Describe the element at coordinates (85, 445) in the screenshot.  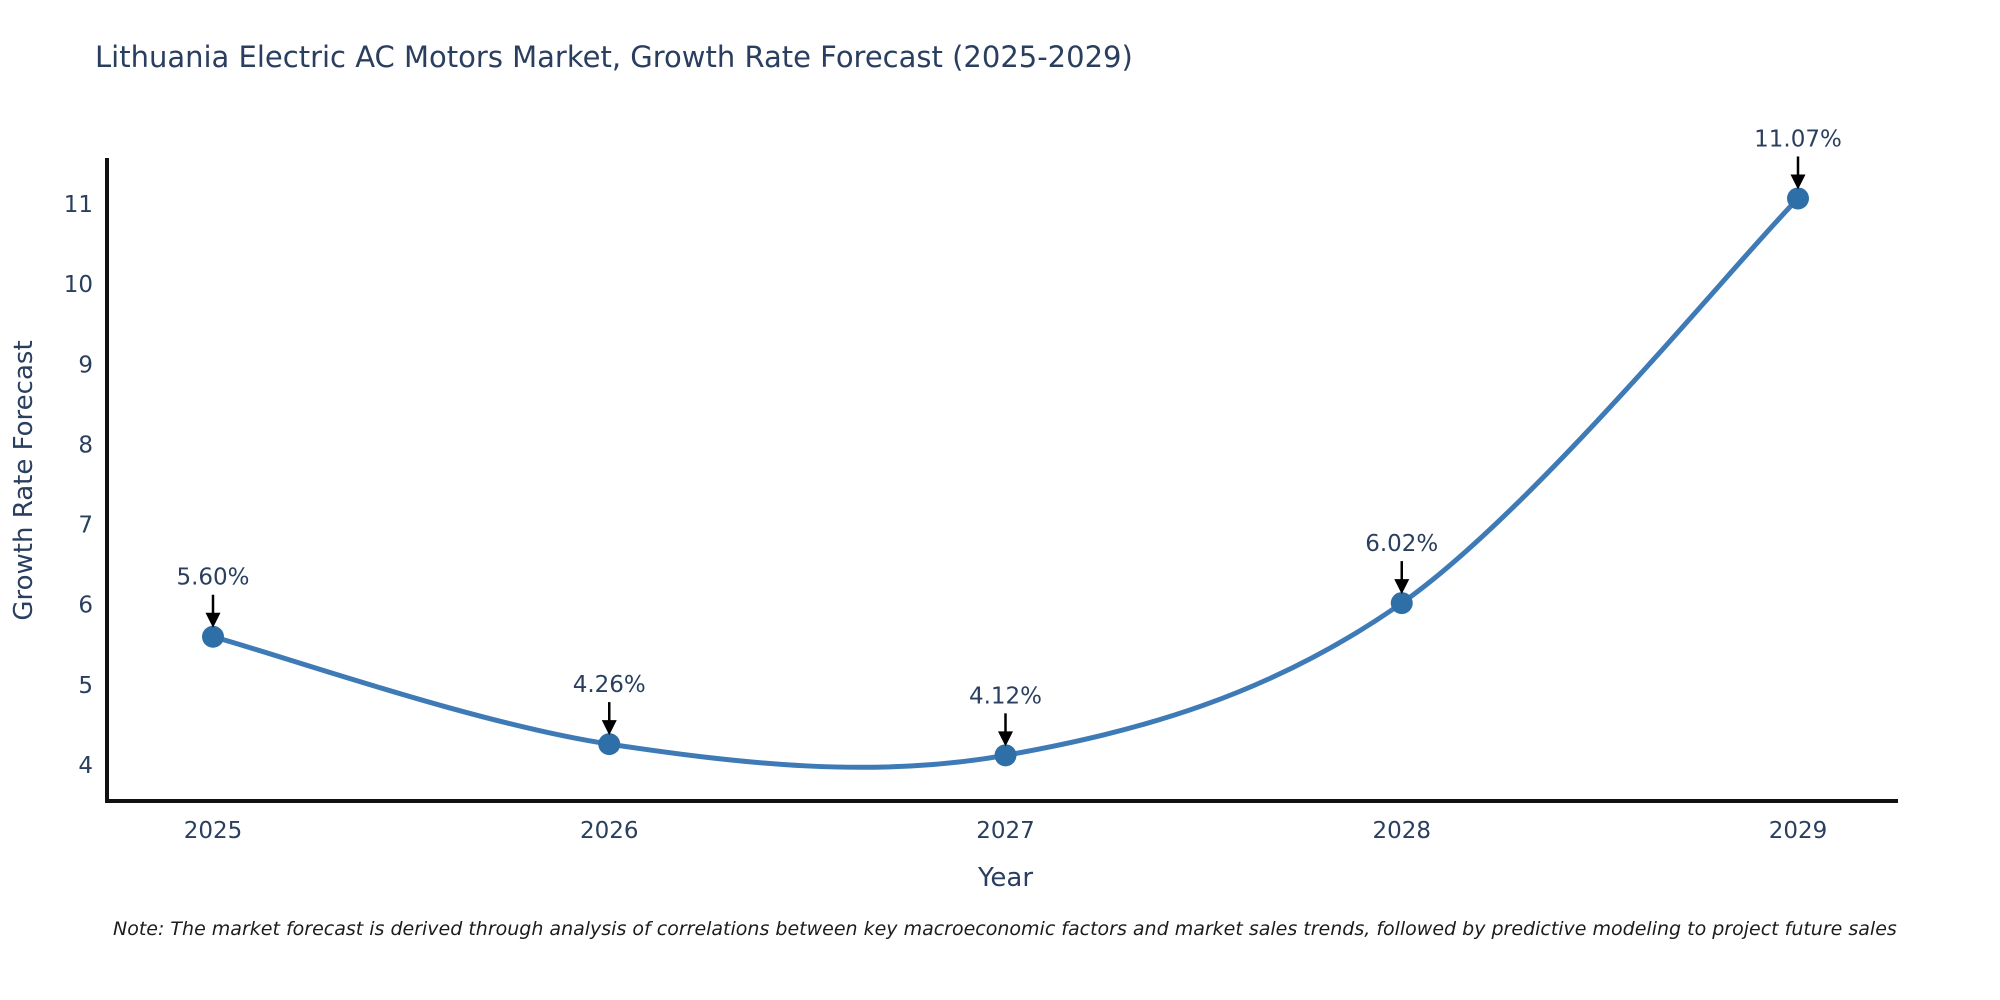
I see `y-tick-label: 8` at that location.